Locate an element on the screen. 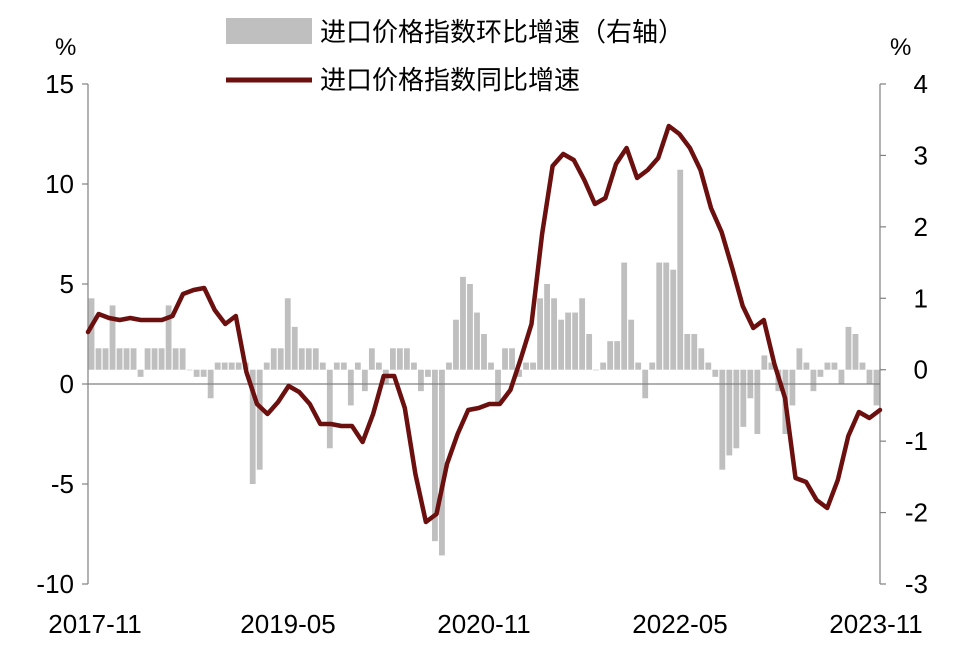 The image size is (962, 646). right-tick-label: 1 is located at coordinates (921, 298).